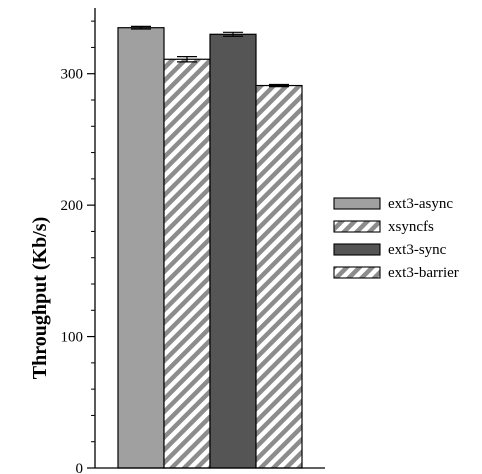  I want to click on legend-label: ext3-sync, so click(417, 250).